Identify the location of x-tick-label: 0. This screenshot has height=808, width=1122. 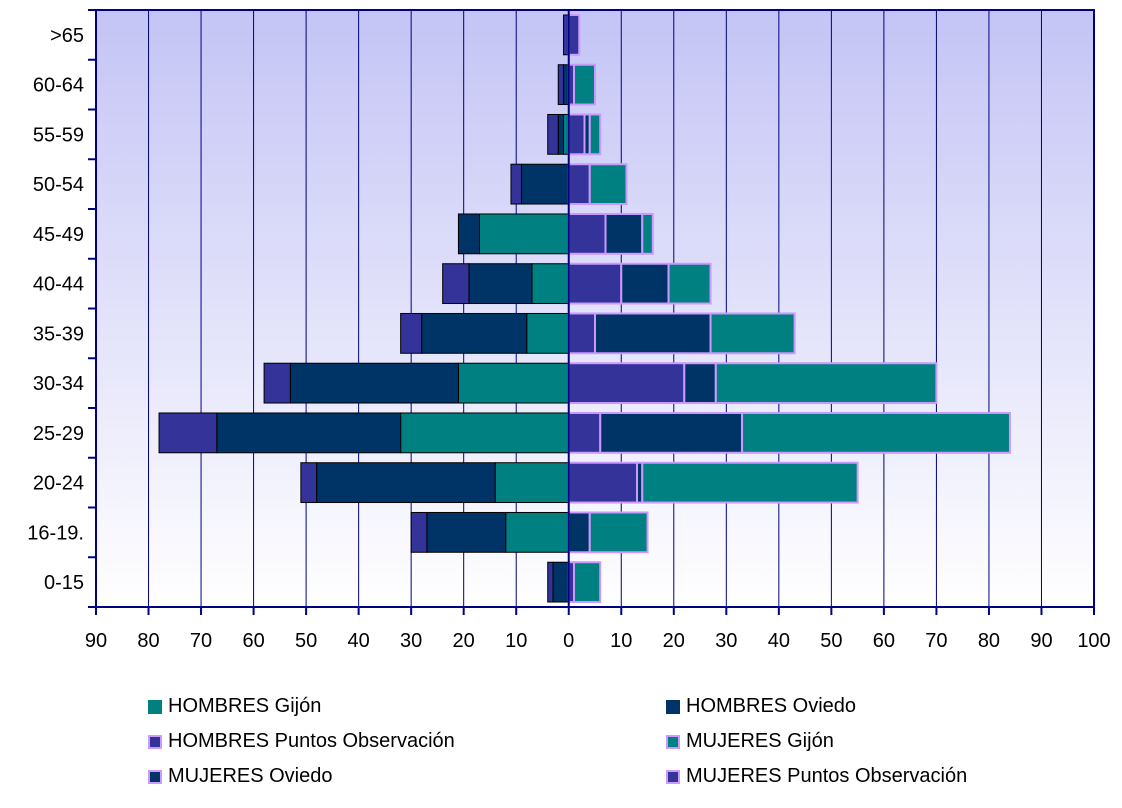
(568, 641).